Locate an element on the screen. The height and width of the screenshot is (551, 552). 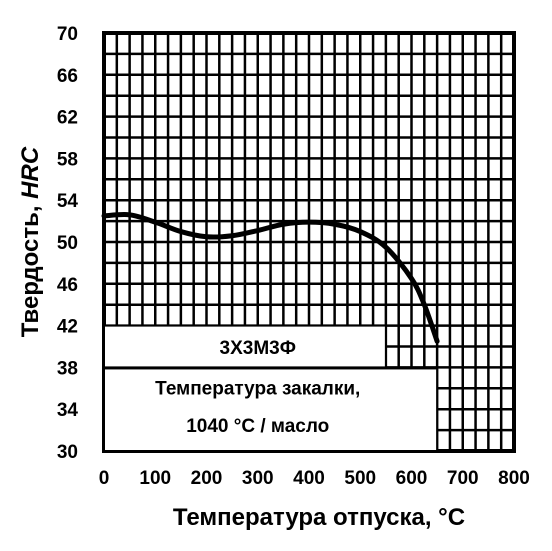
y-tick-labels: 30 34 38 42 46 50 54 58 62 66 70 is located at coordinates (68, 243).